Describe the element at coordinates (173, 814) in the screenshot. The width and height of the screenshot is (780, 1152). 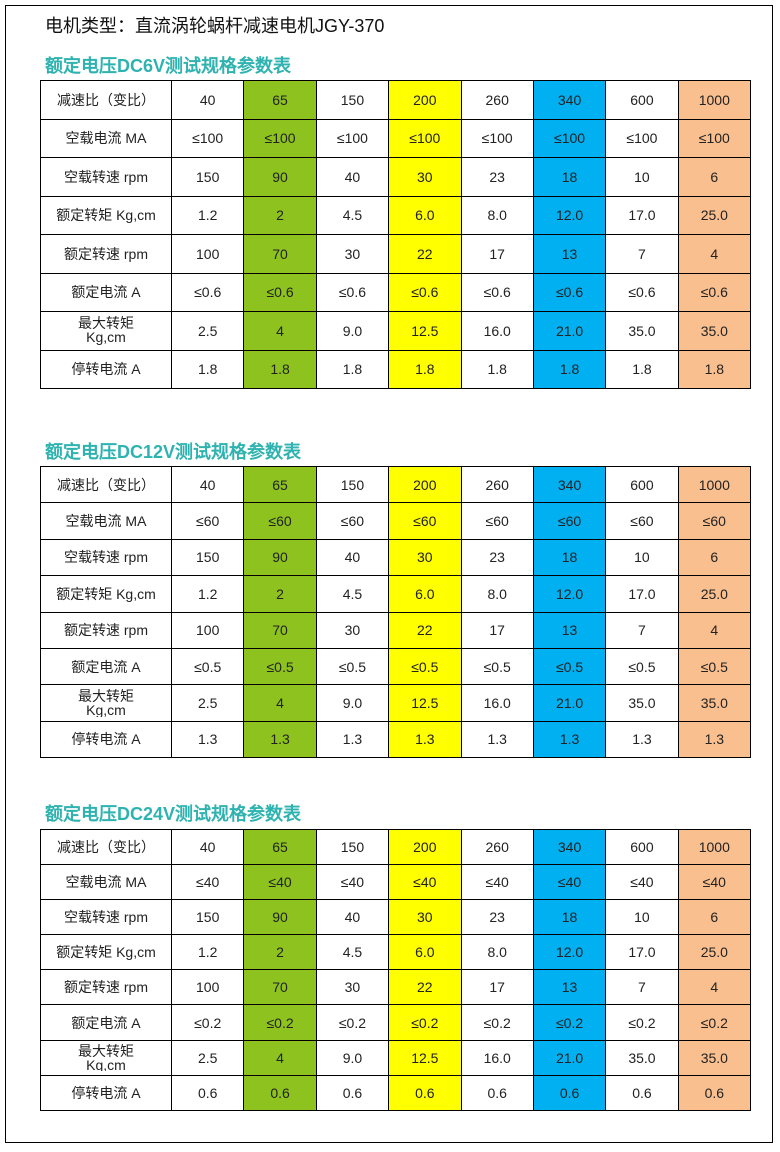
I see `section-title: 额定电压DC24V测试规格参数表` at that location.